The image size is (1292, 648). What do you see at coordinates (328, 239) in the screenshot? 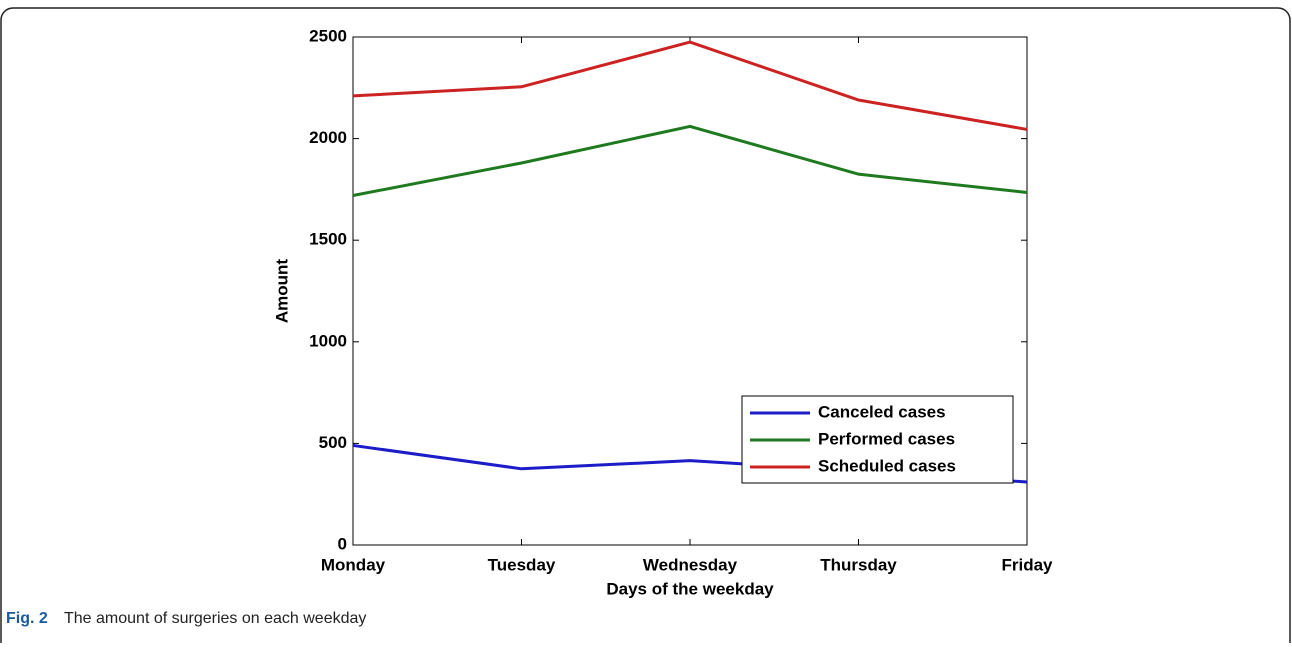
I see `y-tick-label: 1500` at bounding box center [328, 239].